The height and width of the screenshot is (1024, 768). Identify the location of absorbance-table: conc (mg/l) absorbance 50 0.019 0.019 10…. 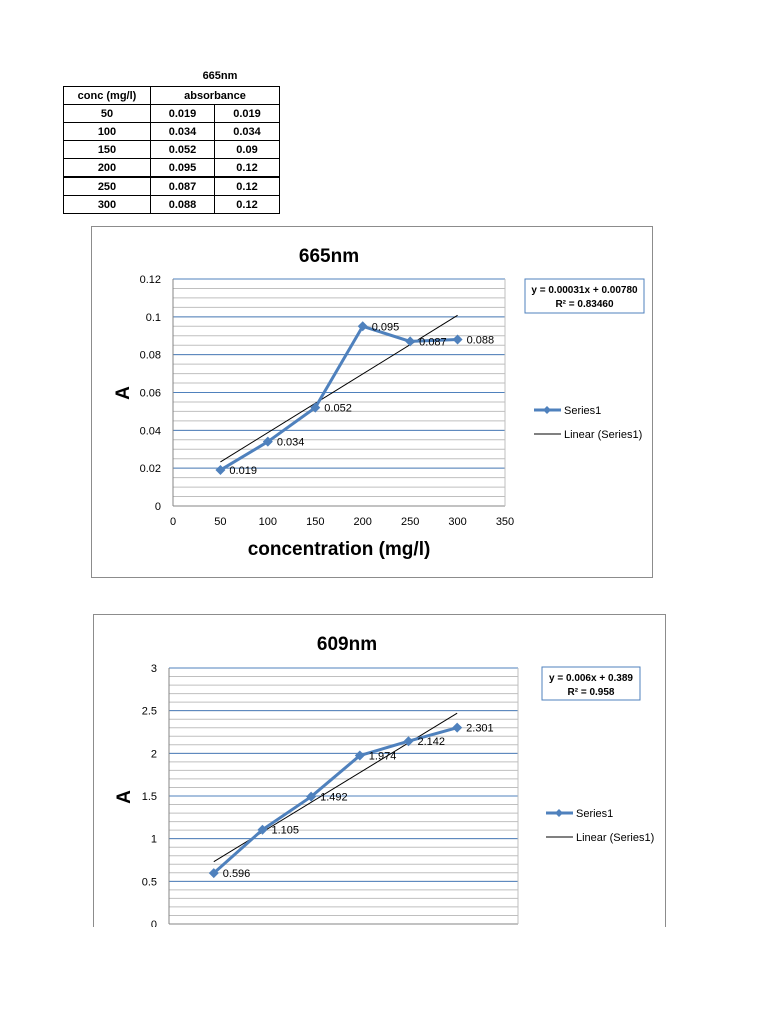
(171, 150).